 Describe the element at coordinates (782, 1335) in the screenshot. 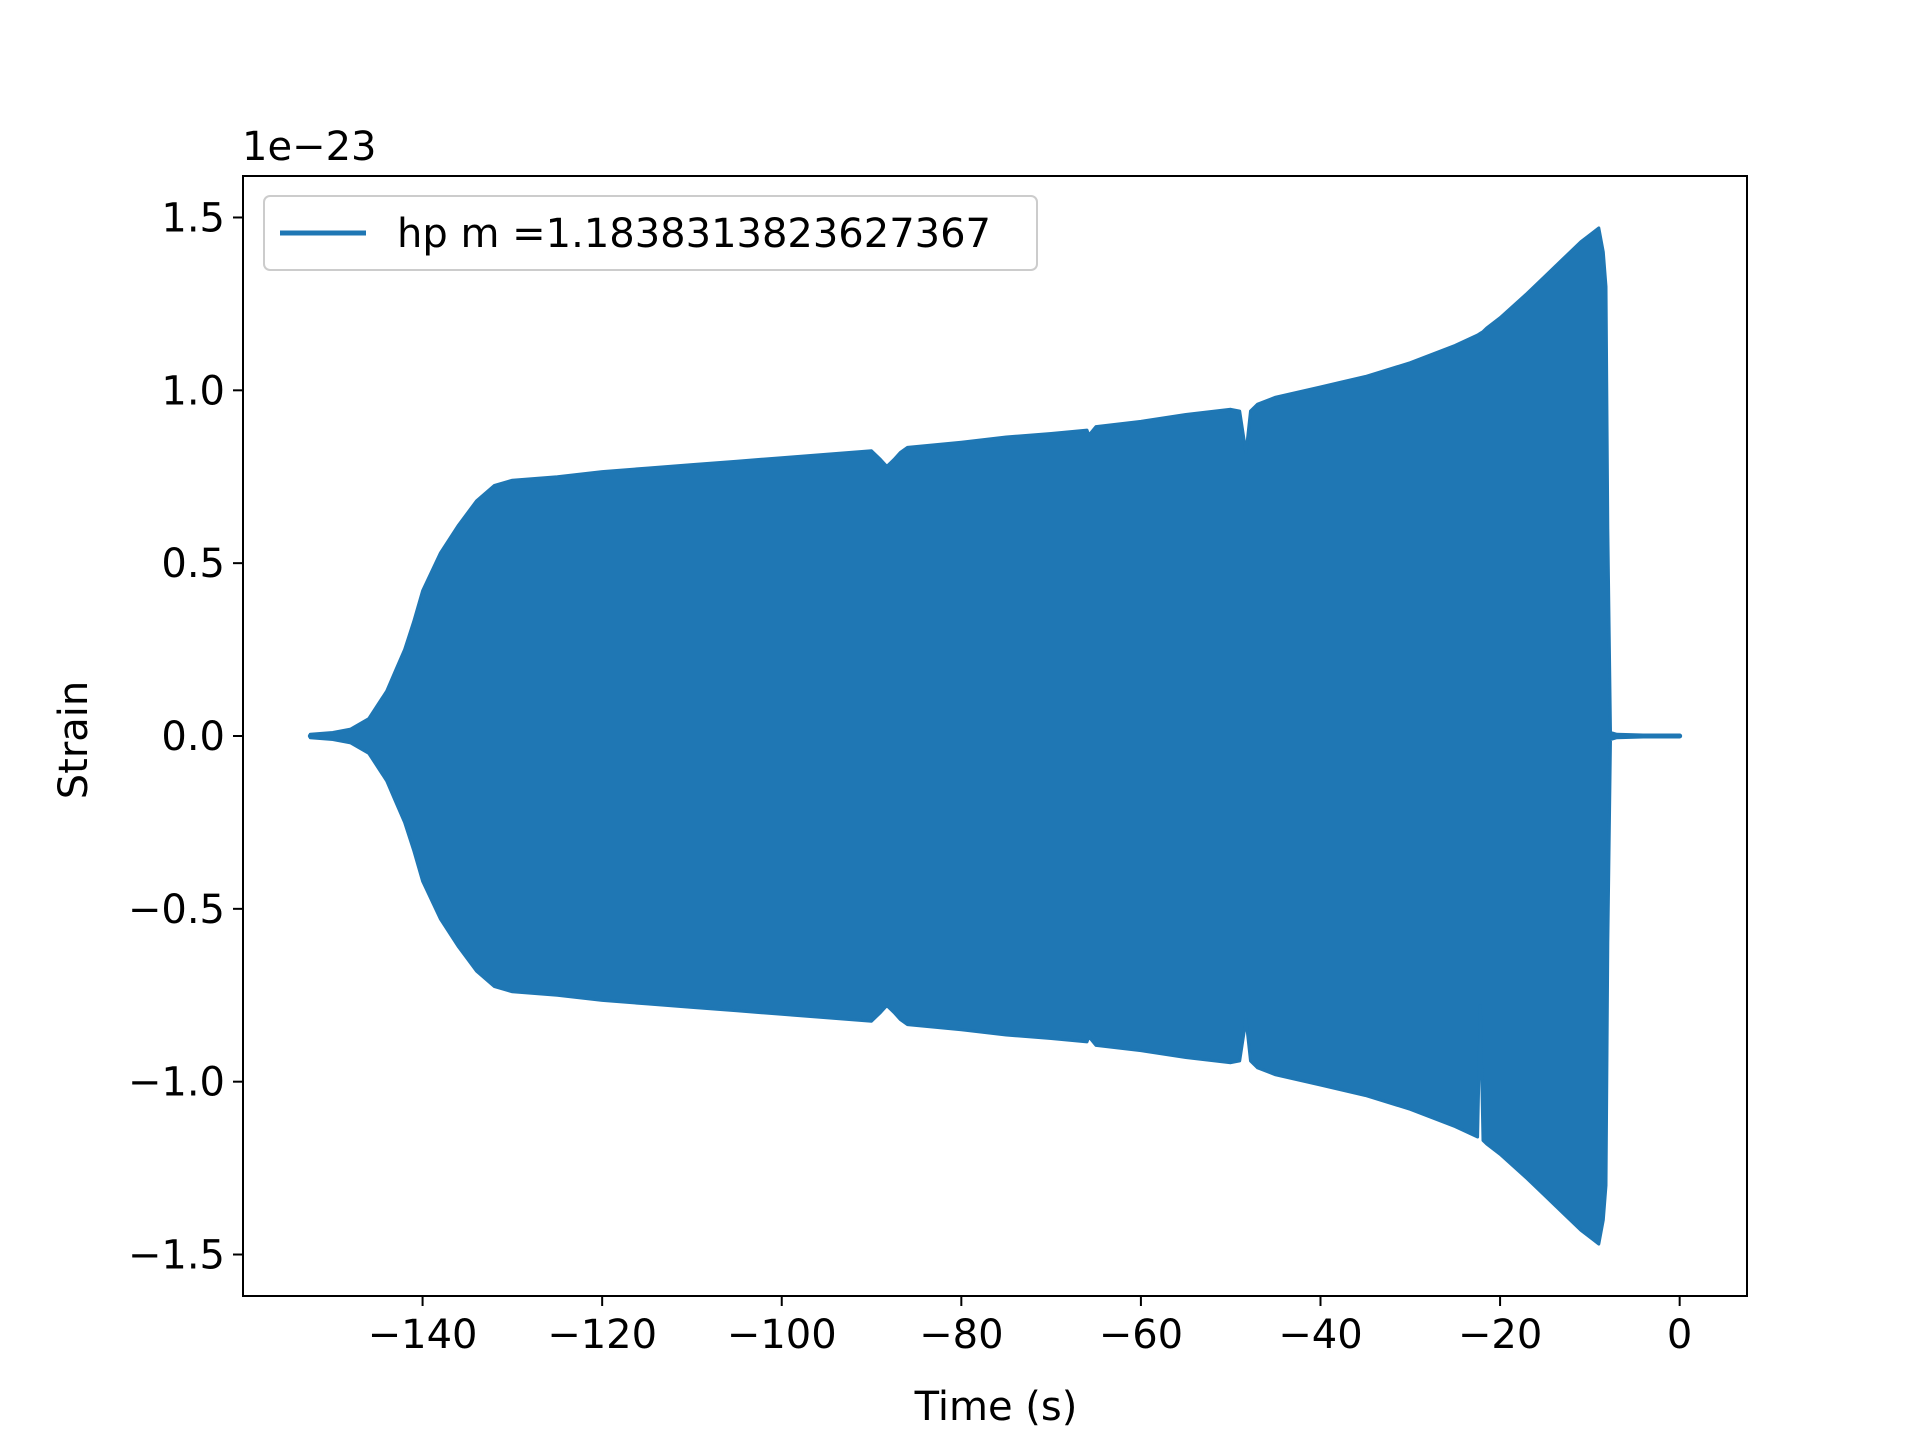

I see `x-tick-label: −100` at that location.